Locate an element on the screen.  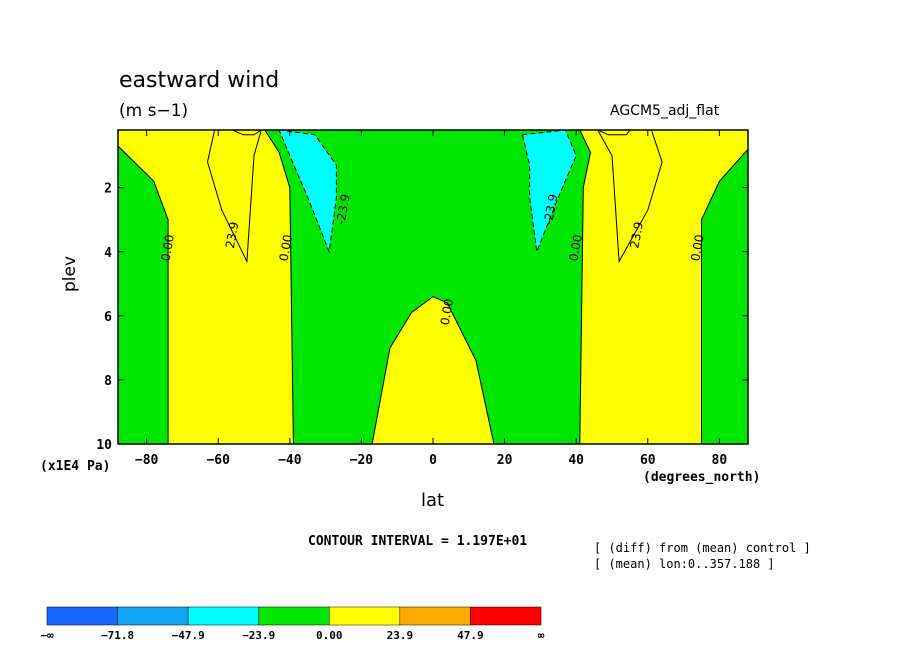
colorbar-label: −∞ is located at coordinates (47, 635).